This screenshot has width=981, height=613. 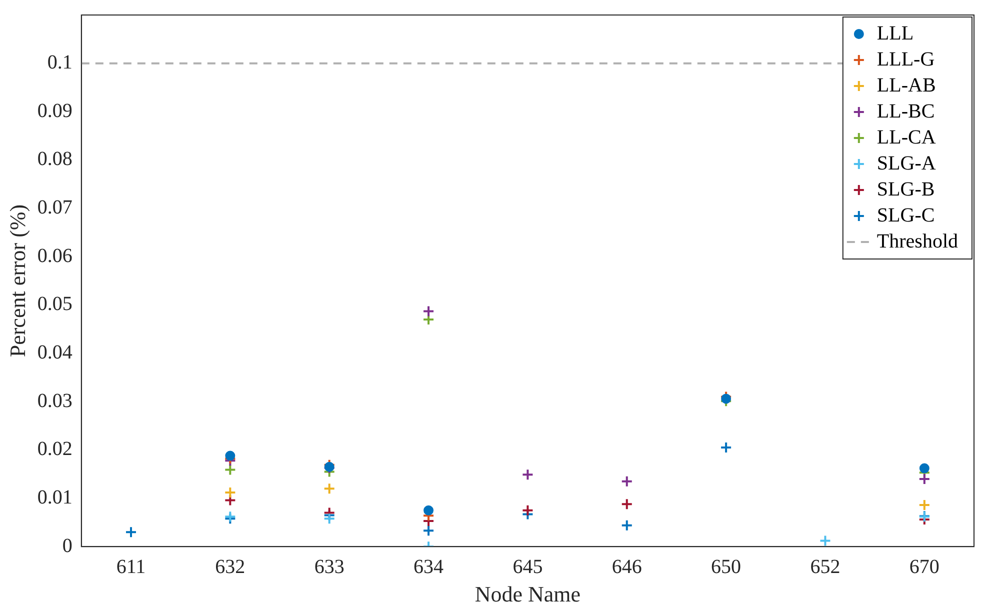 I want to click on y-tick-label: 0.09, so click(x=54, y=111).